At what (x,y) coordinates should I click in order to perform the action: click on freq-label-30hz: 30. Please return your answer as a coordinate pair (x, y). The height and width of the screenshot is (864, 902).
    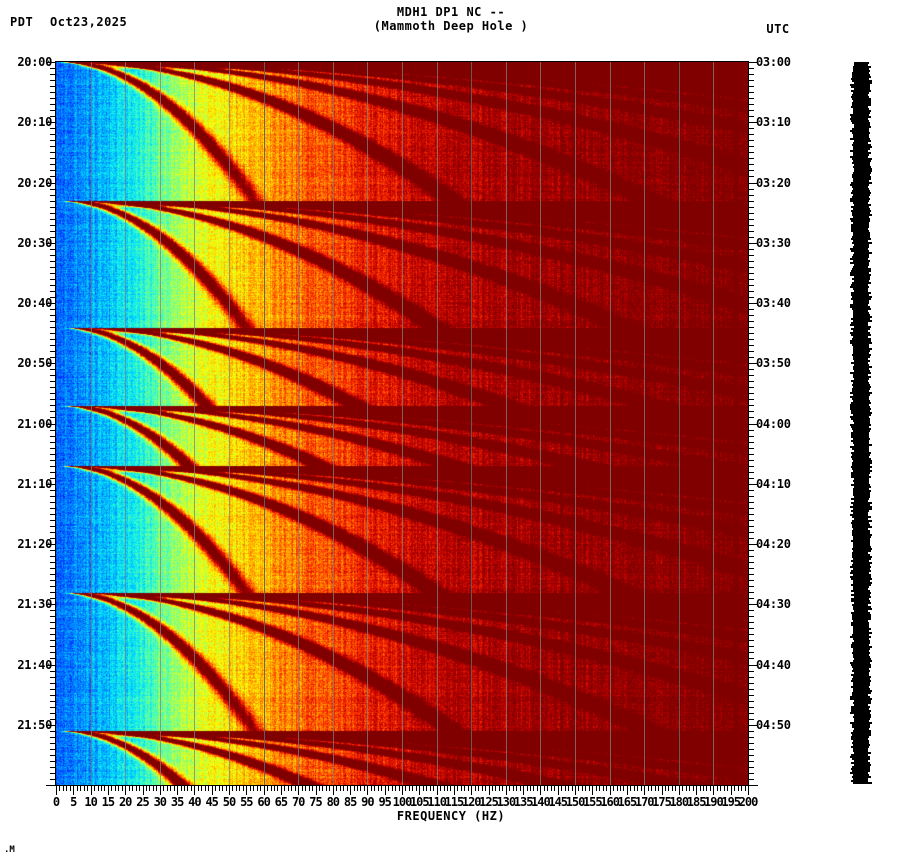
    Looking at the image, I should click on (160, 802).